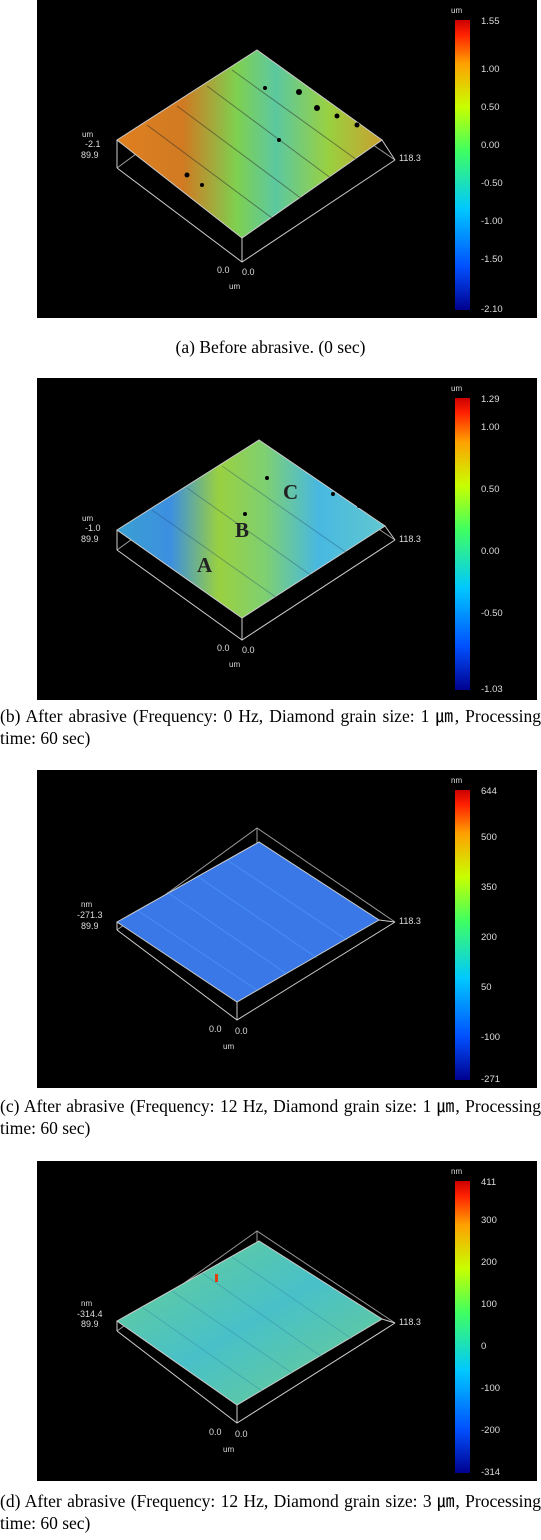 The image size is (541, 1540). What do you see at coordinates (90, 539) in the screenshot?
I see `y-max-label-b: 89.9` at bounding box center [90, 539].